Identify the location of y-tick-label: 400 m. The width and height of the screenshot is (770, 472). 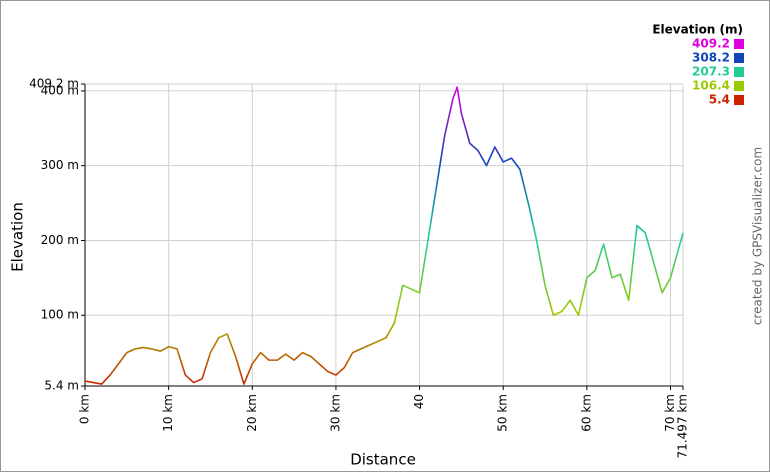
(60, 90).